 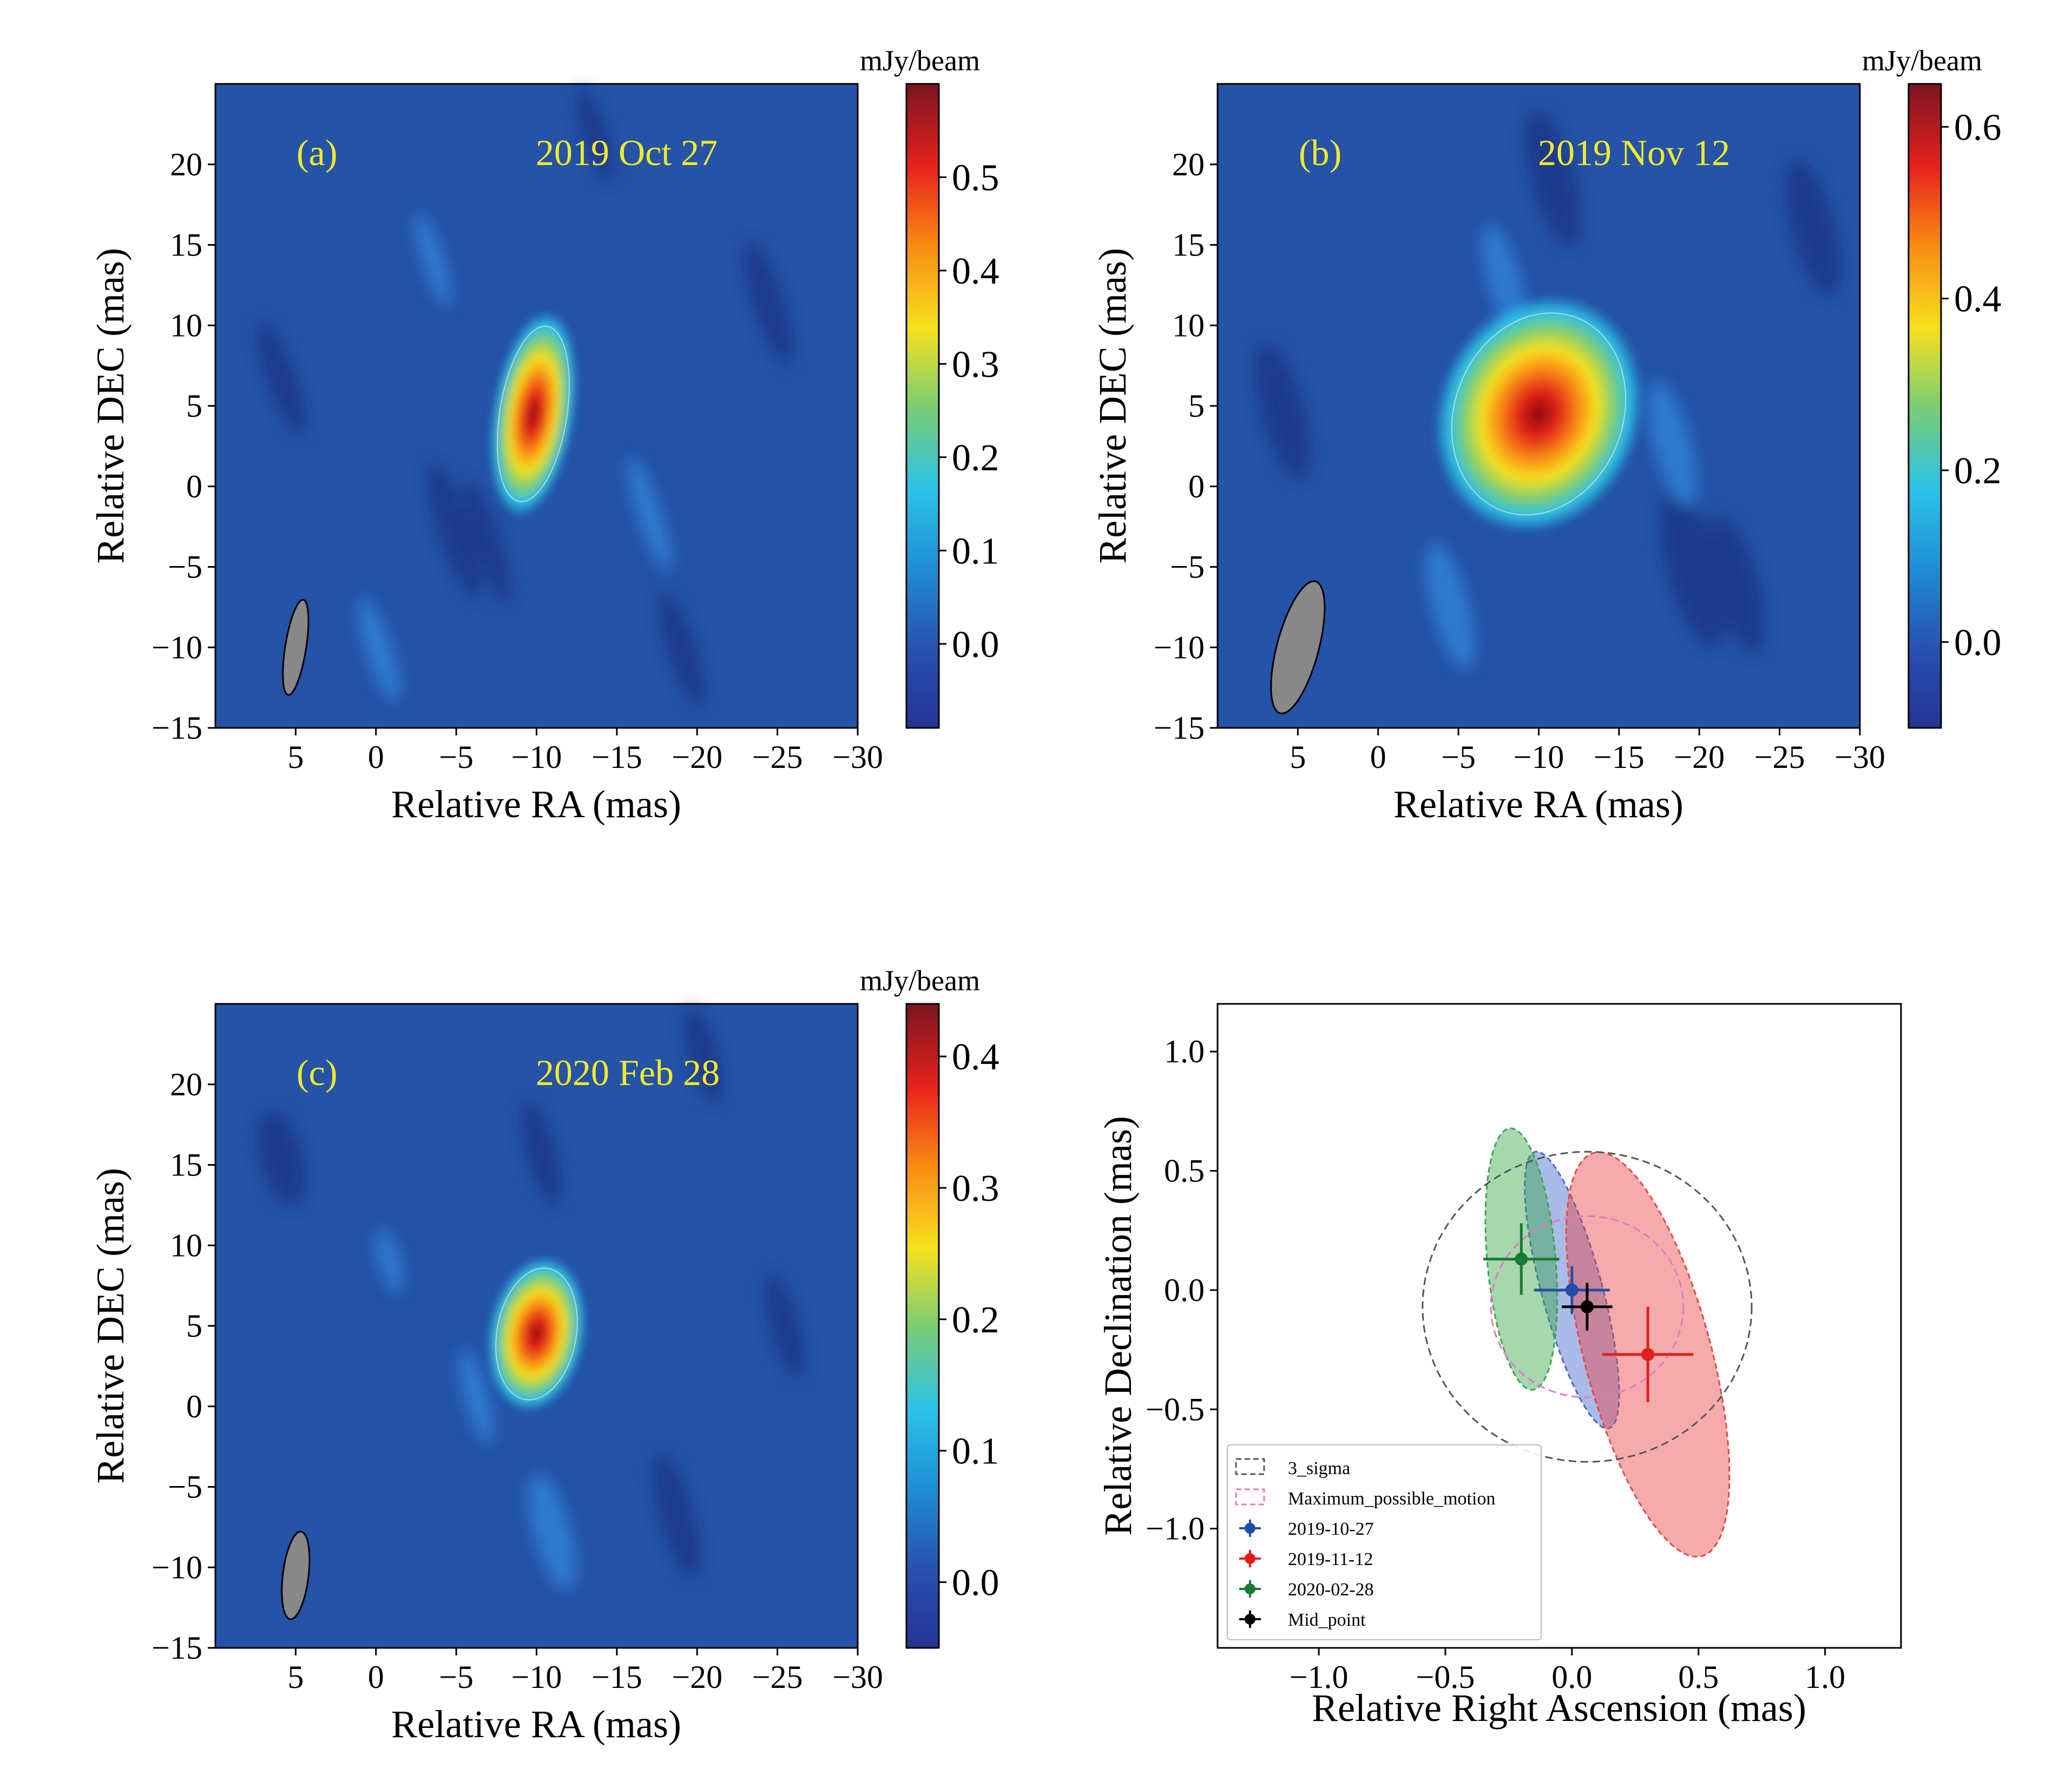 What do you see at coordinates (1330, 1559) in the screenshot?
I see `legend-label: 2019-11-12` at bounding box center [1330, 1559].